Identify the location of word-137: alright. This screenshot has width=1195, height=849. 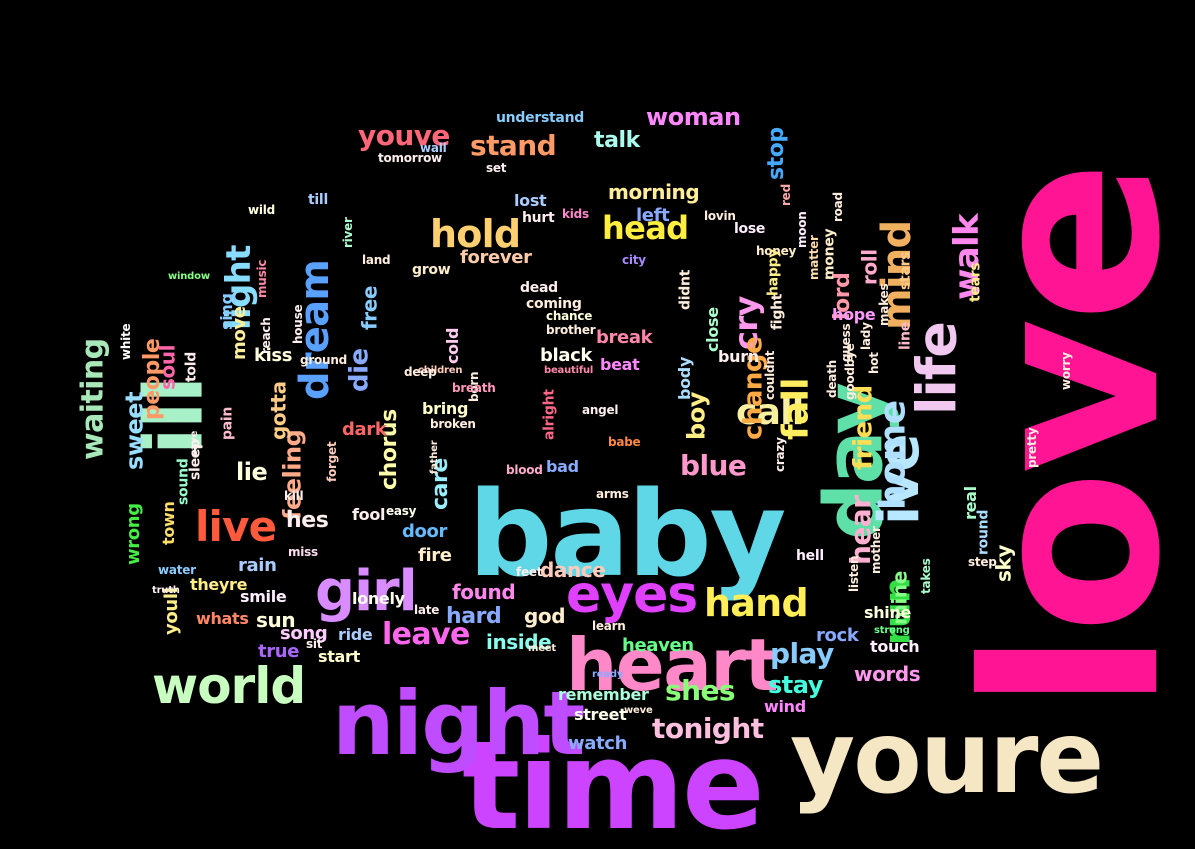
(549, 414).